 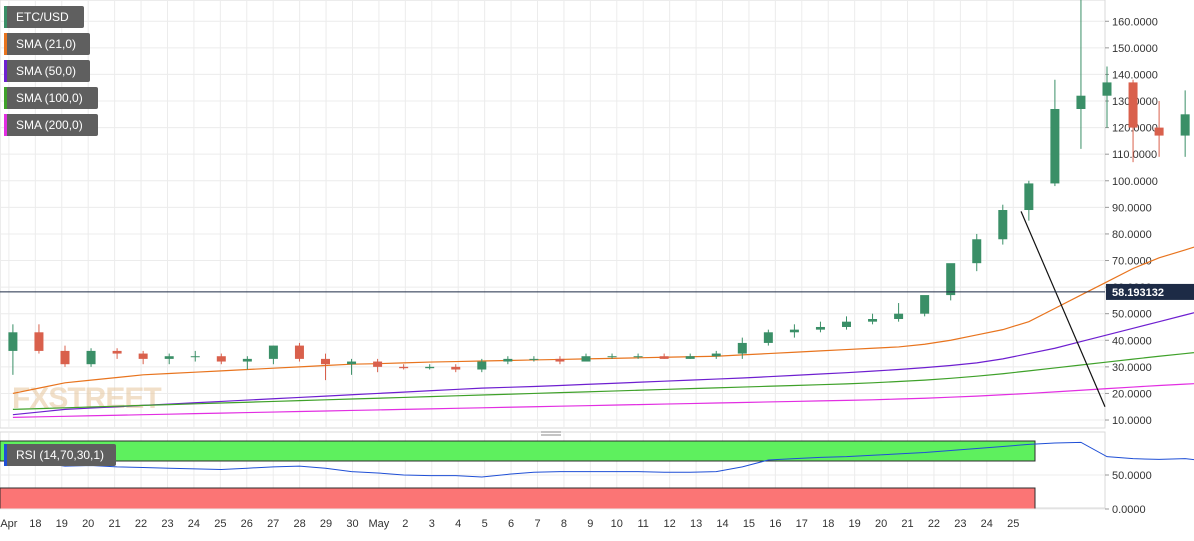 What do you see at coordinates (643, 524) in the screenshot?
I see `x-axis-label: 11` at bounding box center [643, 524].